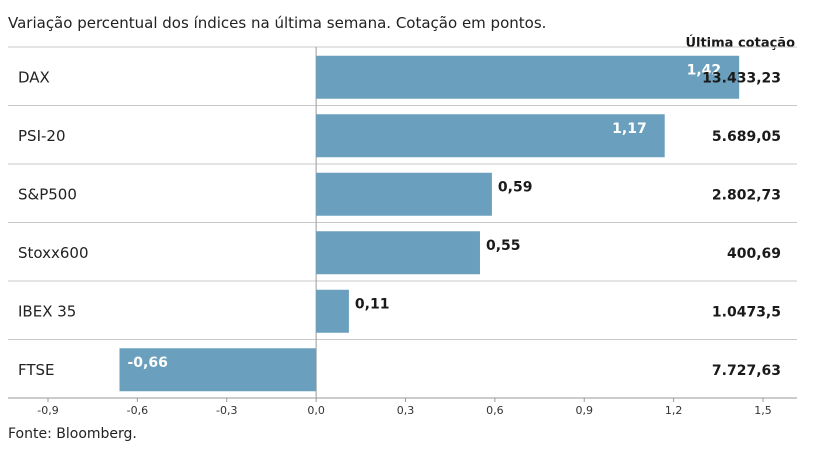  What do you see at coordinates (503, 246) in the screenshot?
I see `value-label: 0,55` at bounding box center [503, 246].